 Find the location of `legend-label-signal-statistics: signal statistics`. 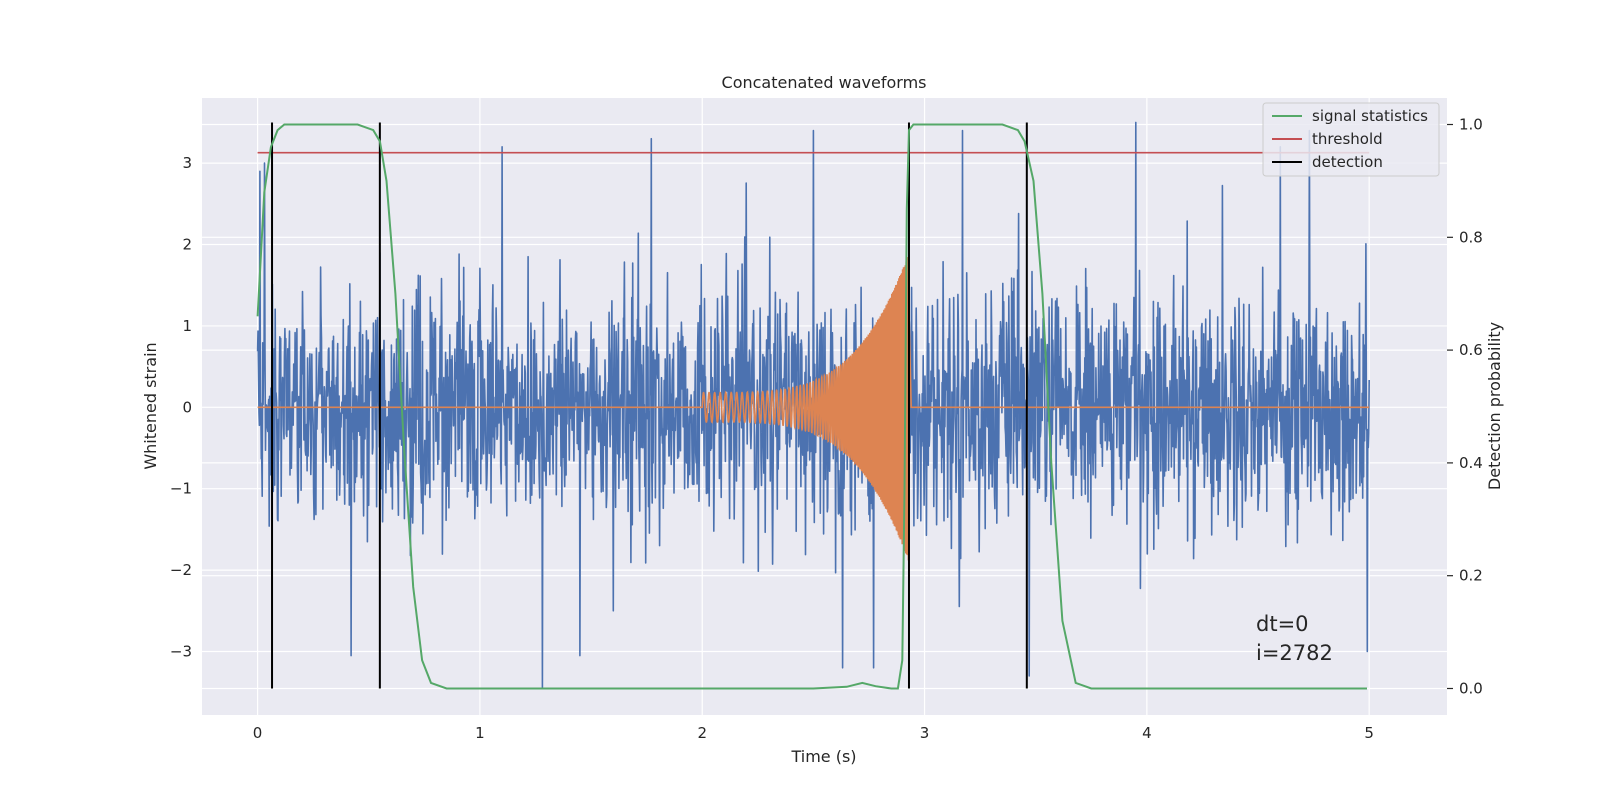

legend-label-signal-statistics: signal statistics is located at coordinates (1370, 116).